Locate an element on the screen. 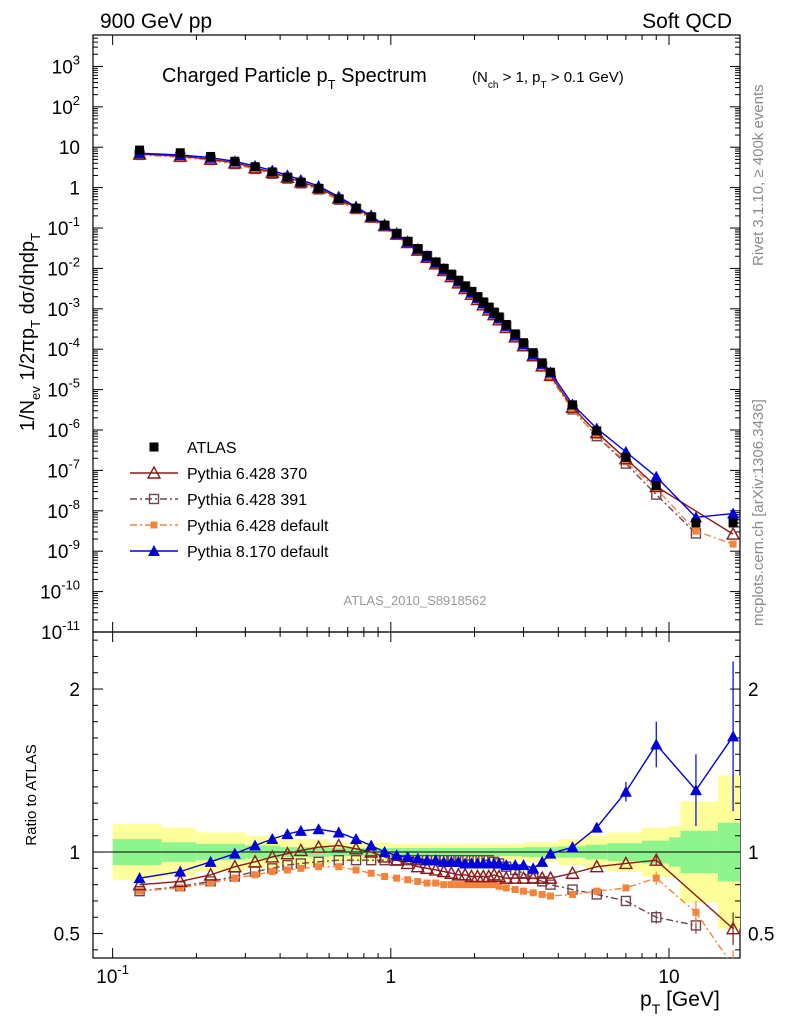 This screenshot has height=1024, width=786. legend-label: Pythia 8.170 default is located at coordinates (258, 552).